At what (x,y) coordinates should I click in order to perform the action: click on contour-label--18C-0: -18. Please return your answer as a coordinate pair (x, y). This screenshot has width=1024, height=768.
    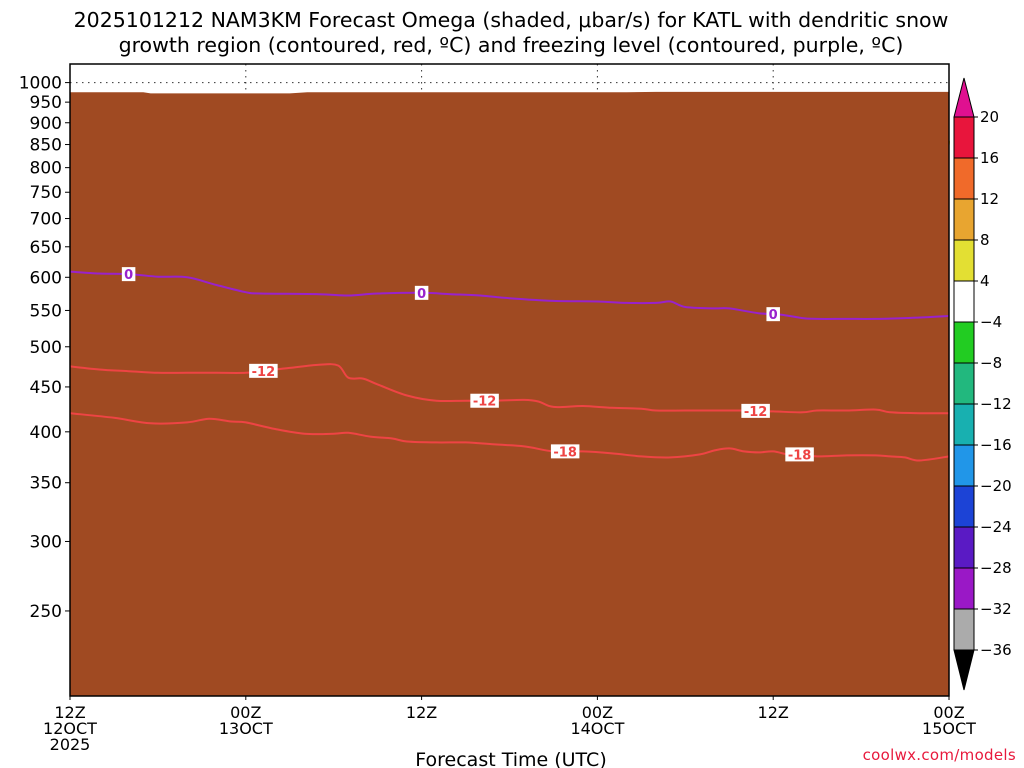
    Looking at the image, I should click on (565, 452).